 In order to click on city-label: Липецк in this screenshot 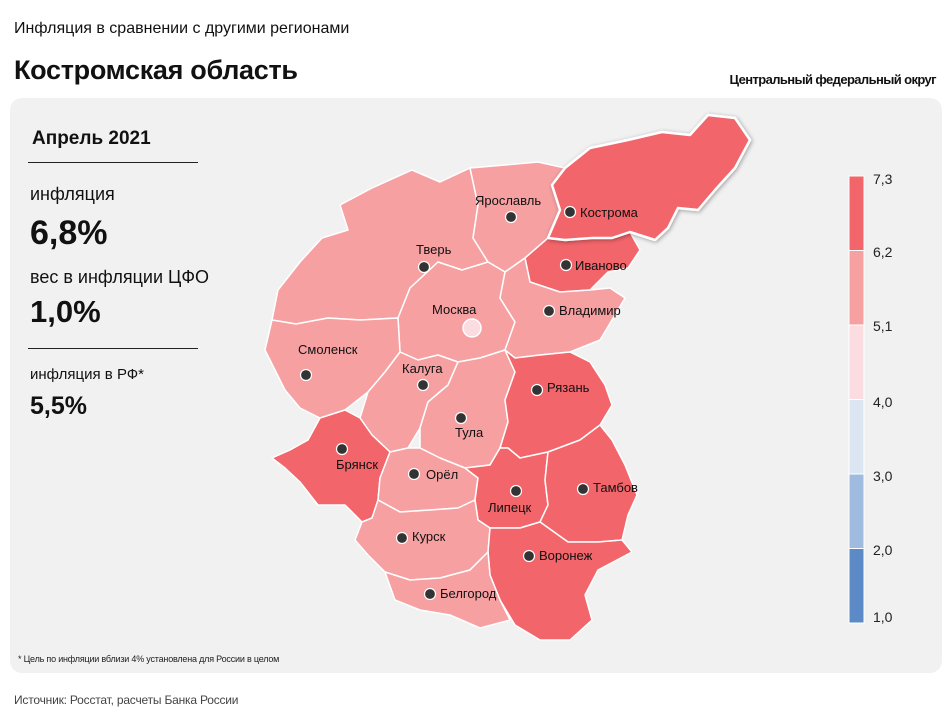, I will do `click(510, 507)`.